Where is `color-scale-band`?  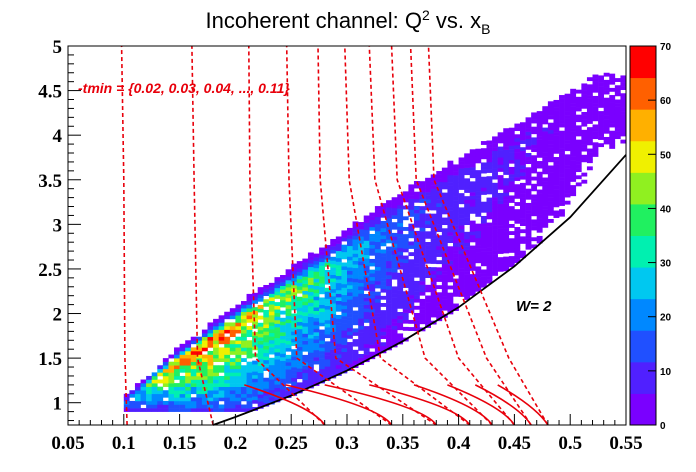
color-scale-band is located at coordinates (643, 314).